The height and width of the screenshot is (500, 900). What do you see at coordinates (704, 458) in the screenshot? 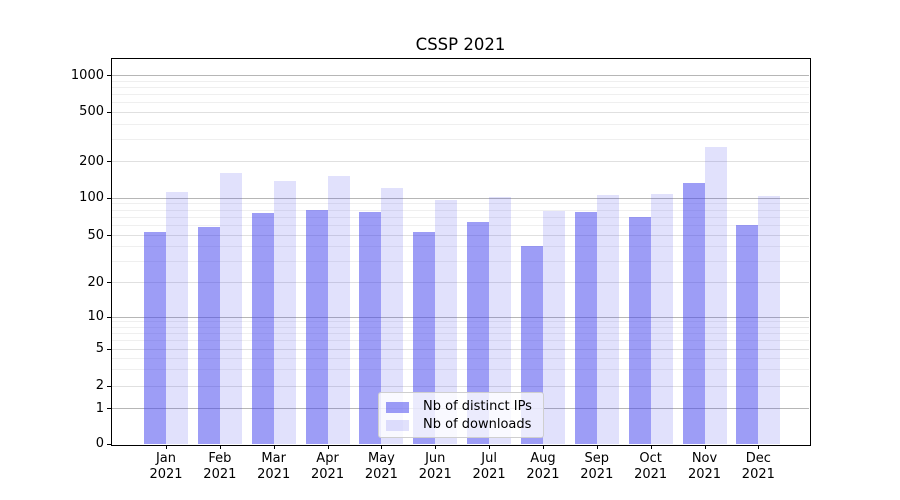
I see `x-axis-tick-label-line: Nov` at bounding box center [704, 458].